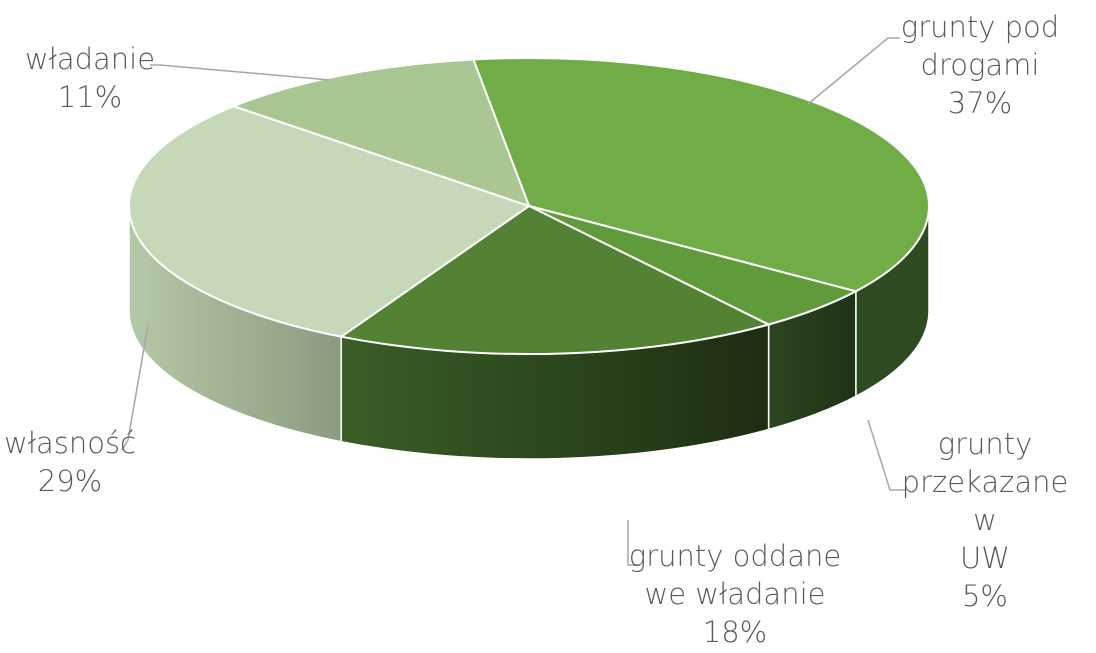 Image resolution: width=1096 pixels, height=653 pixels. I want to click on slice-label-wlasnosc: własność 29%, so click(69, 462).